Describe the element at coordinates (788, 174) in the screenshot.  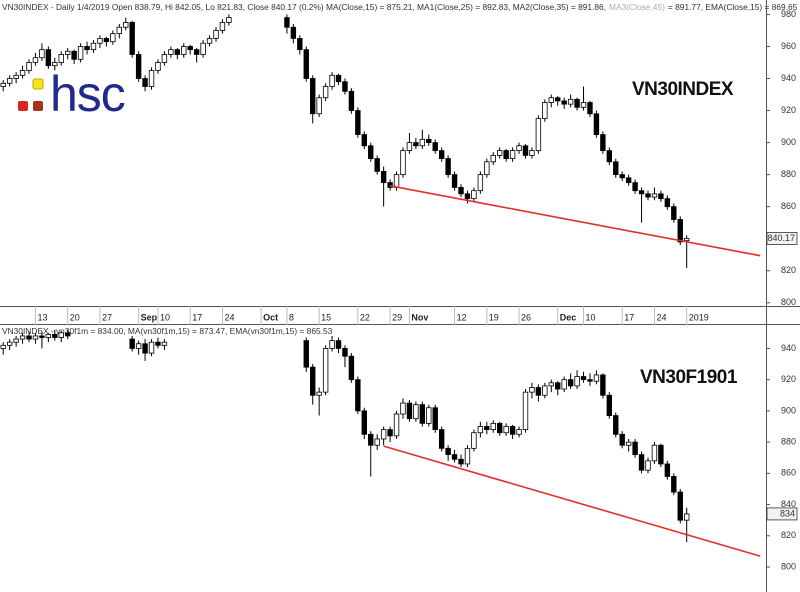
I see `y-tick-label: 880` at that location.